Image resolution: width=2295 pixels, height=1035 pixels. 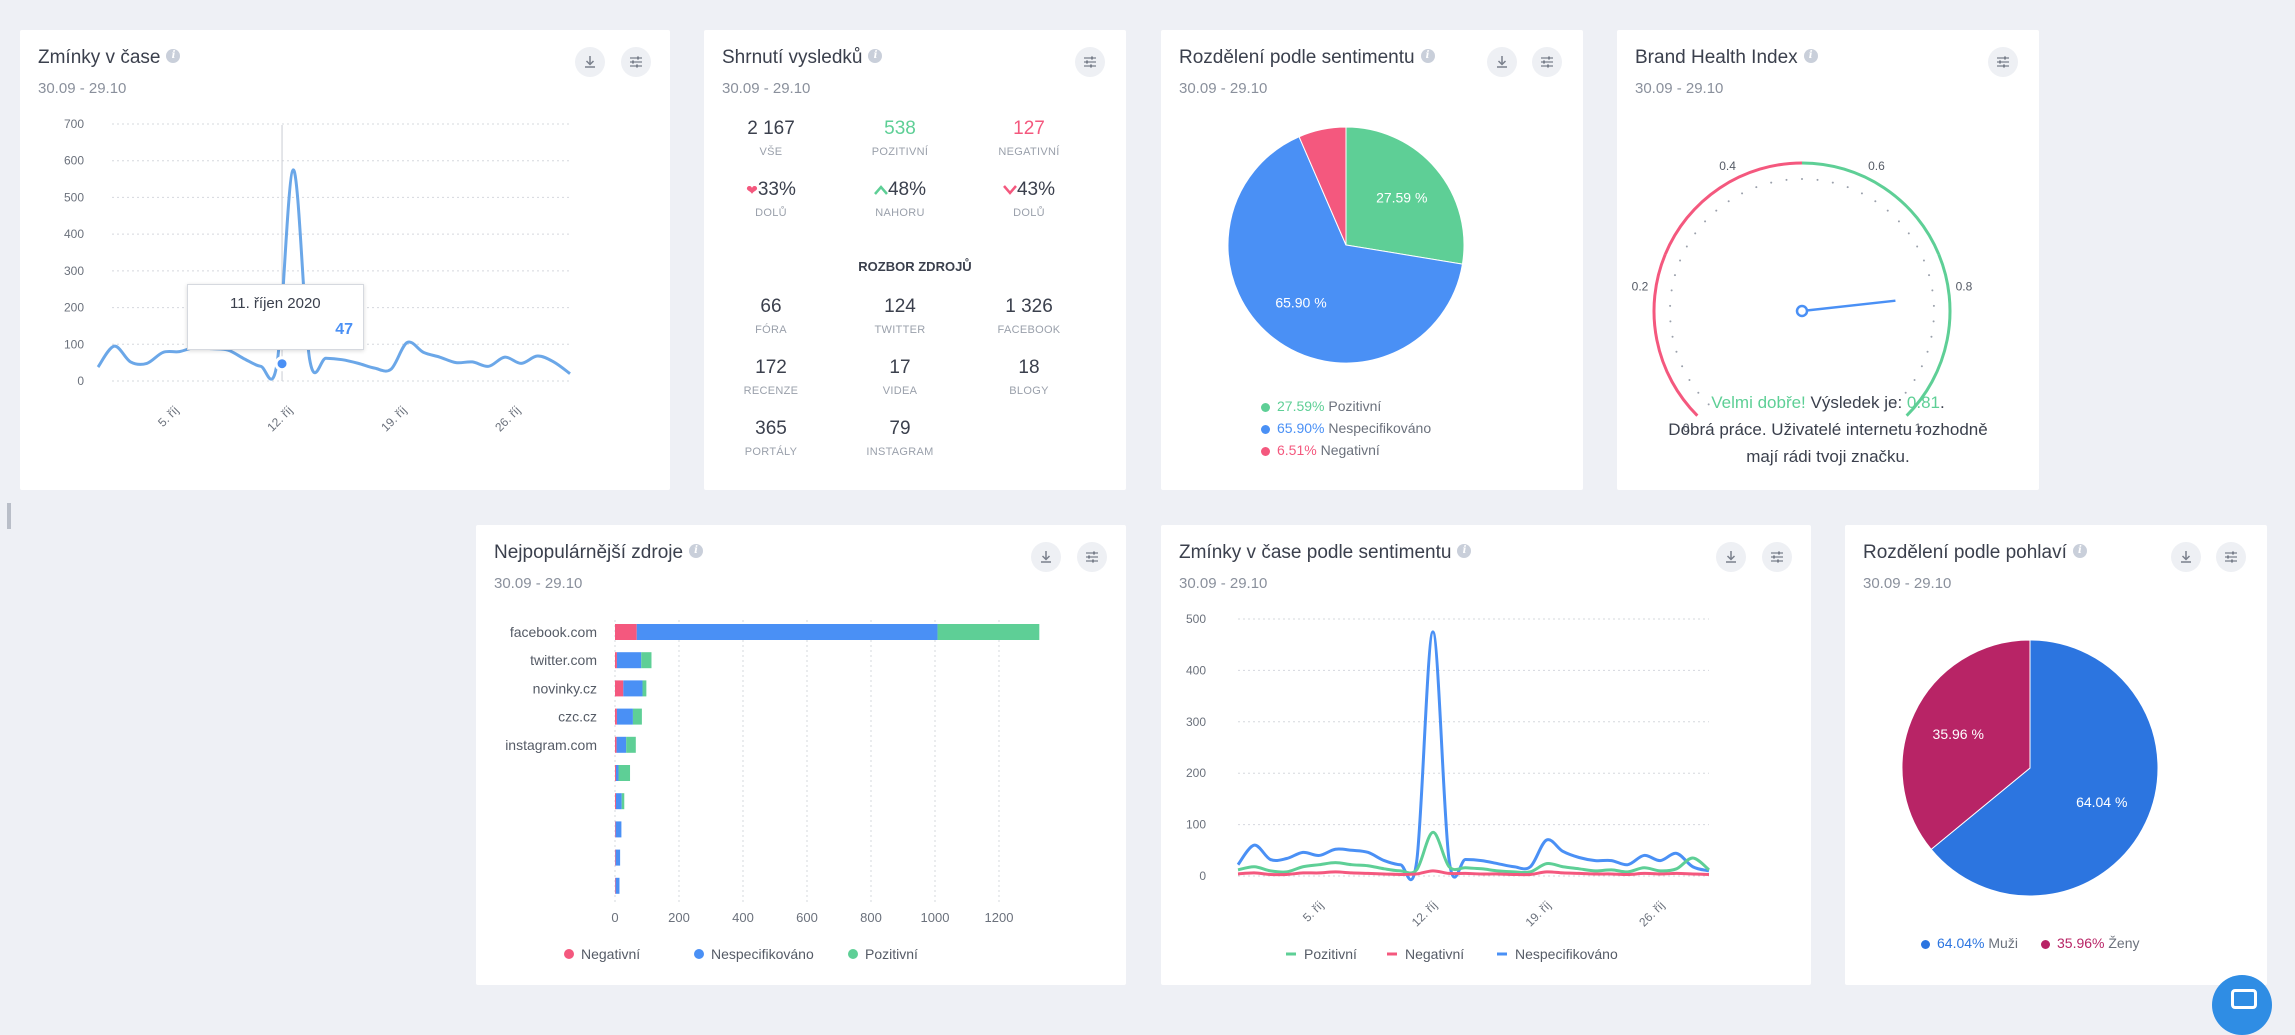 What do you see at coordinates (2090, 943) in the screenshot?
I see `legend-item-female: 35.96% Ženy` at bounding box center [2090, 943].